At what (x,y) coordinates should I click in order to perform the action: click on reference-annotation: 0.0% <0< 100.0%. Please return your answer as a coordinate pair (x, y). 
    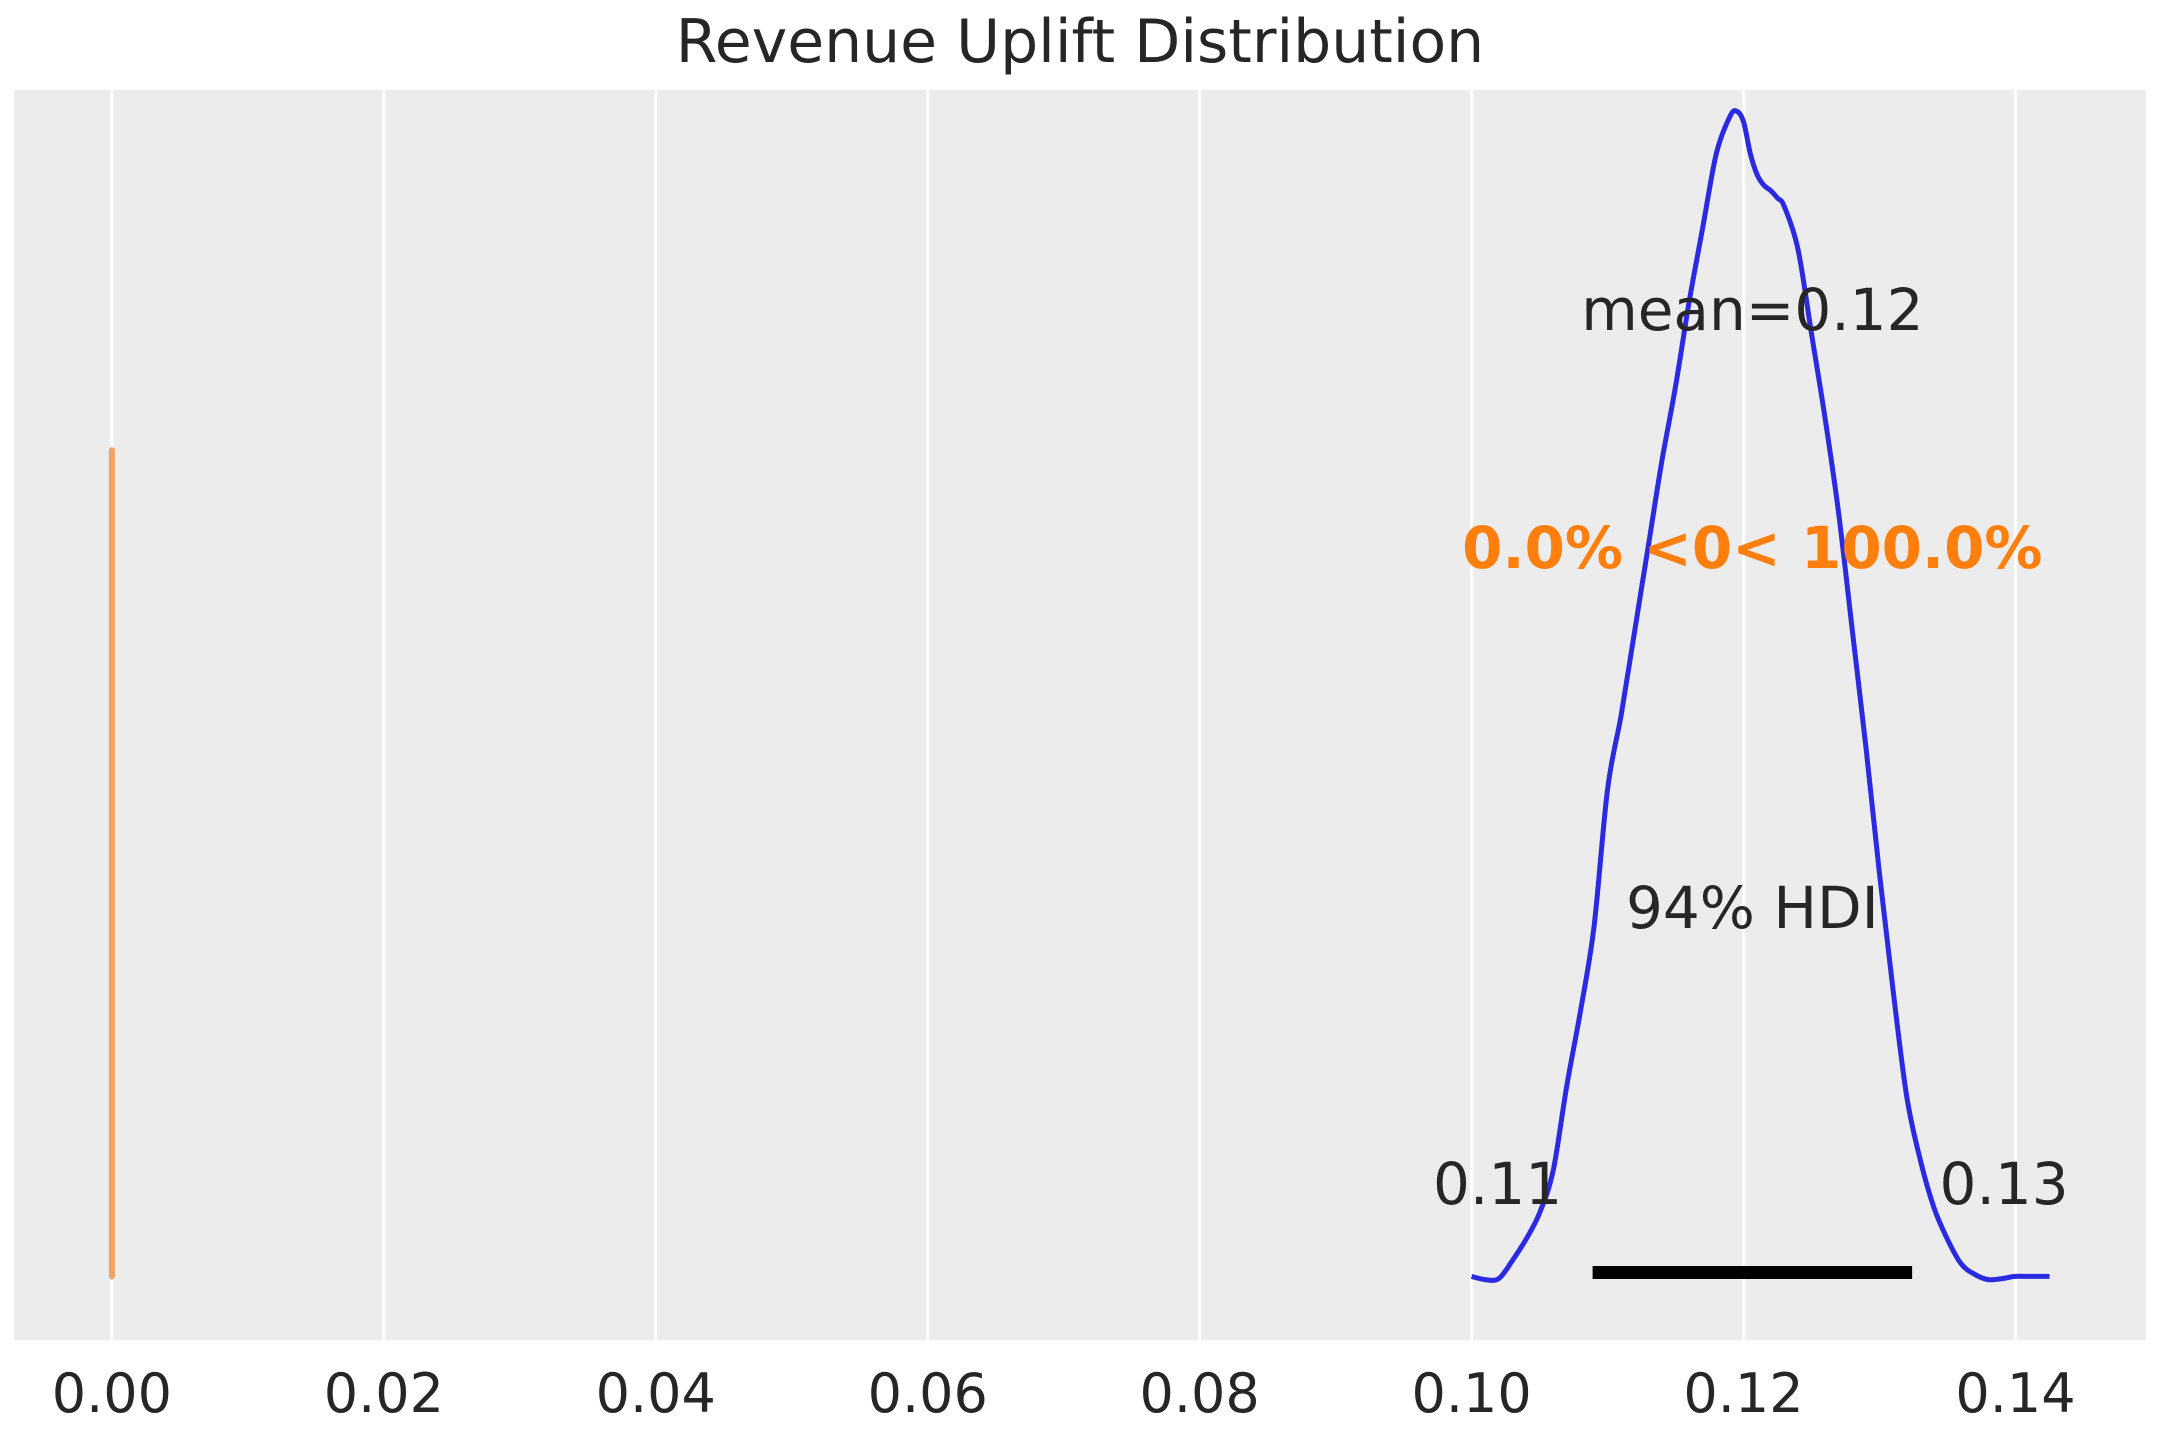
    Looking at the image, I should click on (1752, 548).